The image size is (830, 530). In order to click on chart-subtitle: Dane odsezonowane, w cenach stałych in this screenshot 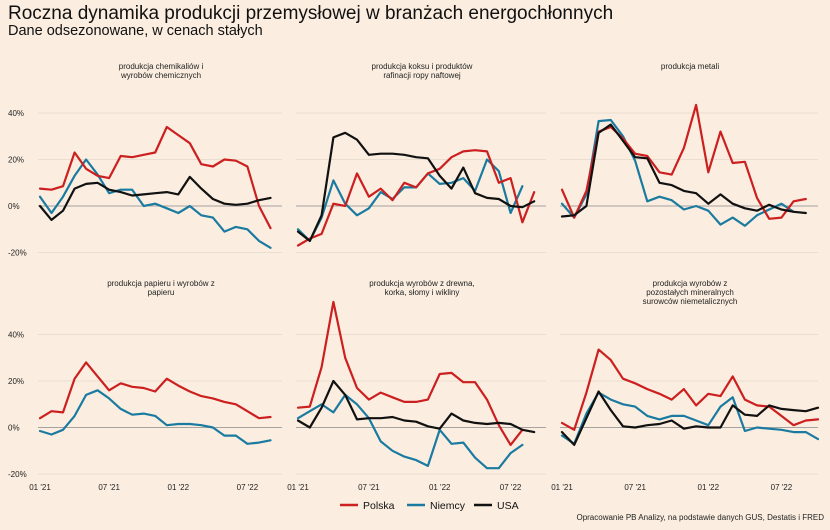, I will do `click(135, 31)`.